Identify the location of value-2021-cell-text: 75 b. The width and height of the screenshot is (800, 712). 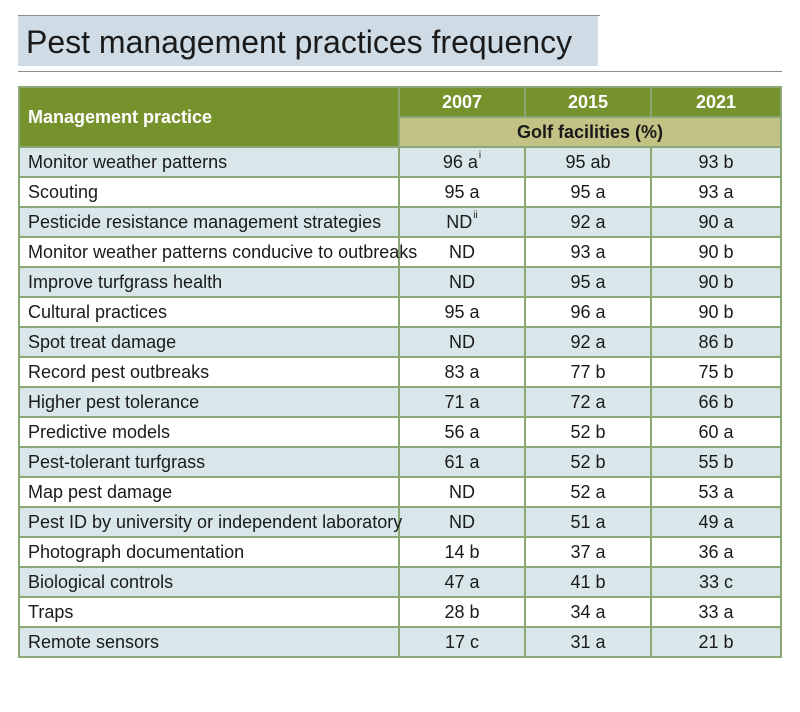
(716, 371).